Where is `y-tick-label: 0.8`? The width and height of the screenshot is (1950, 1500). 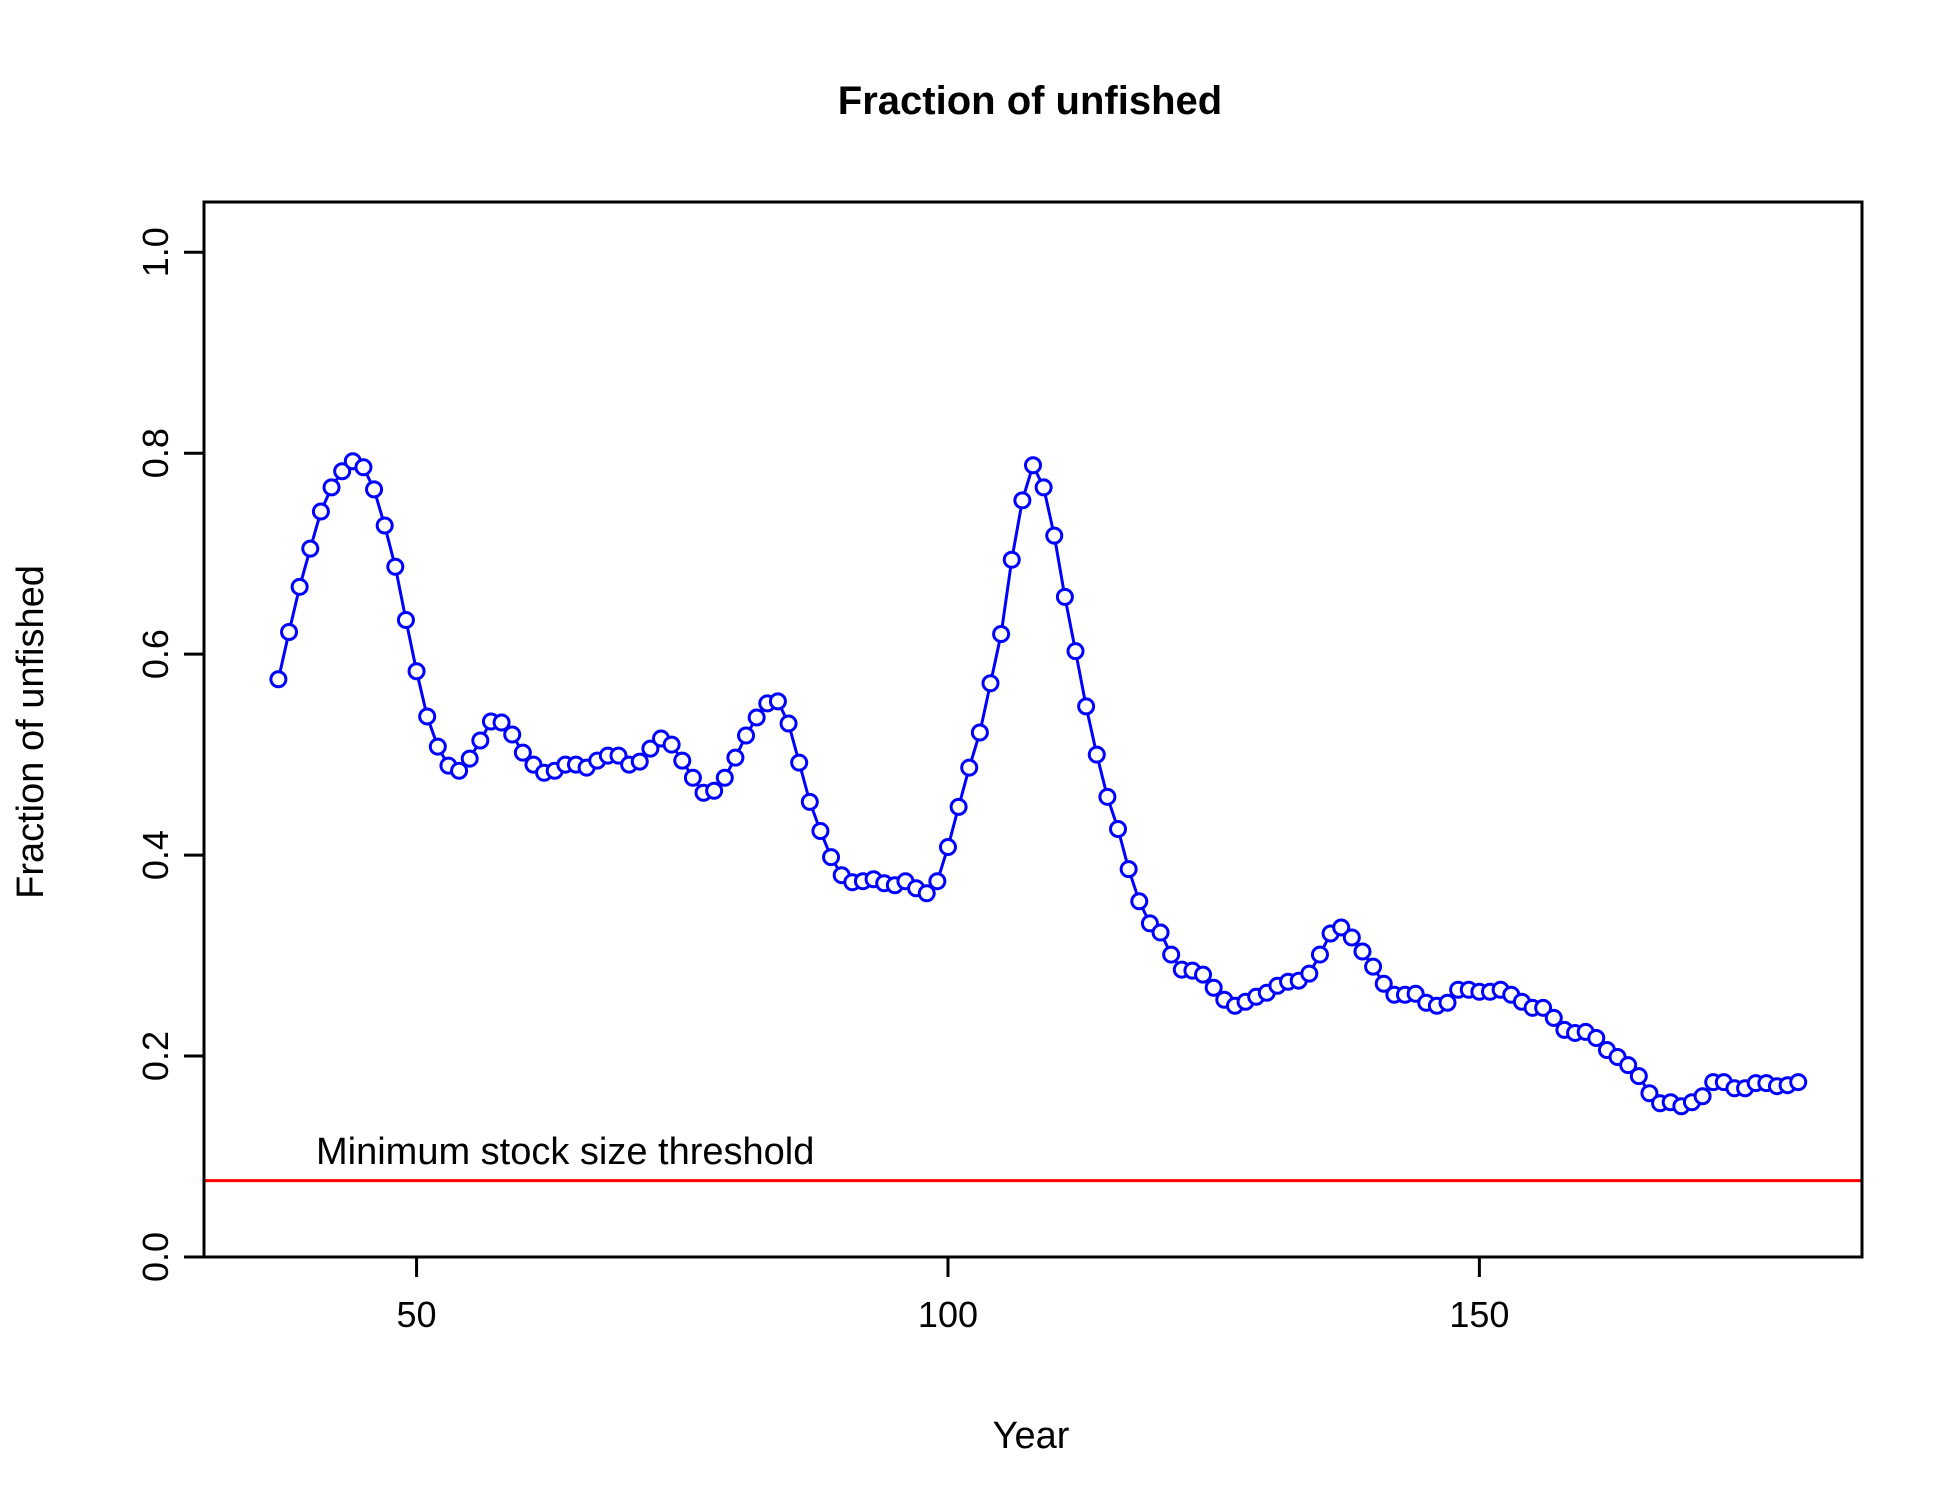 y-tick-label: 0.8 is located at coordinates (155, 453).